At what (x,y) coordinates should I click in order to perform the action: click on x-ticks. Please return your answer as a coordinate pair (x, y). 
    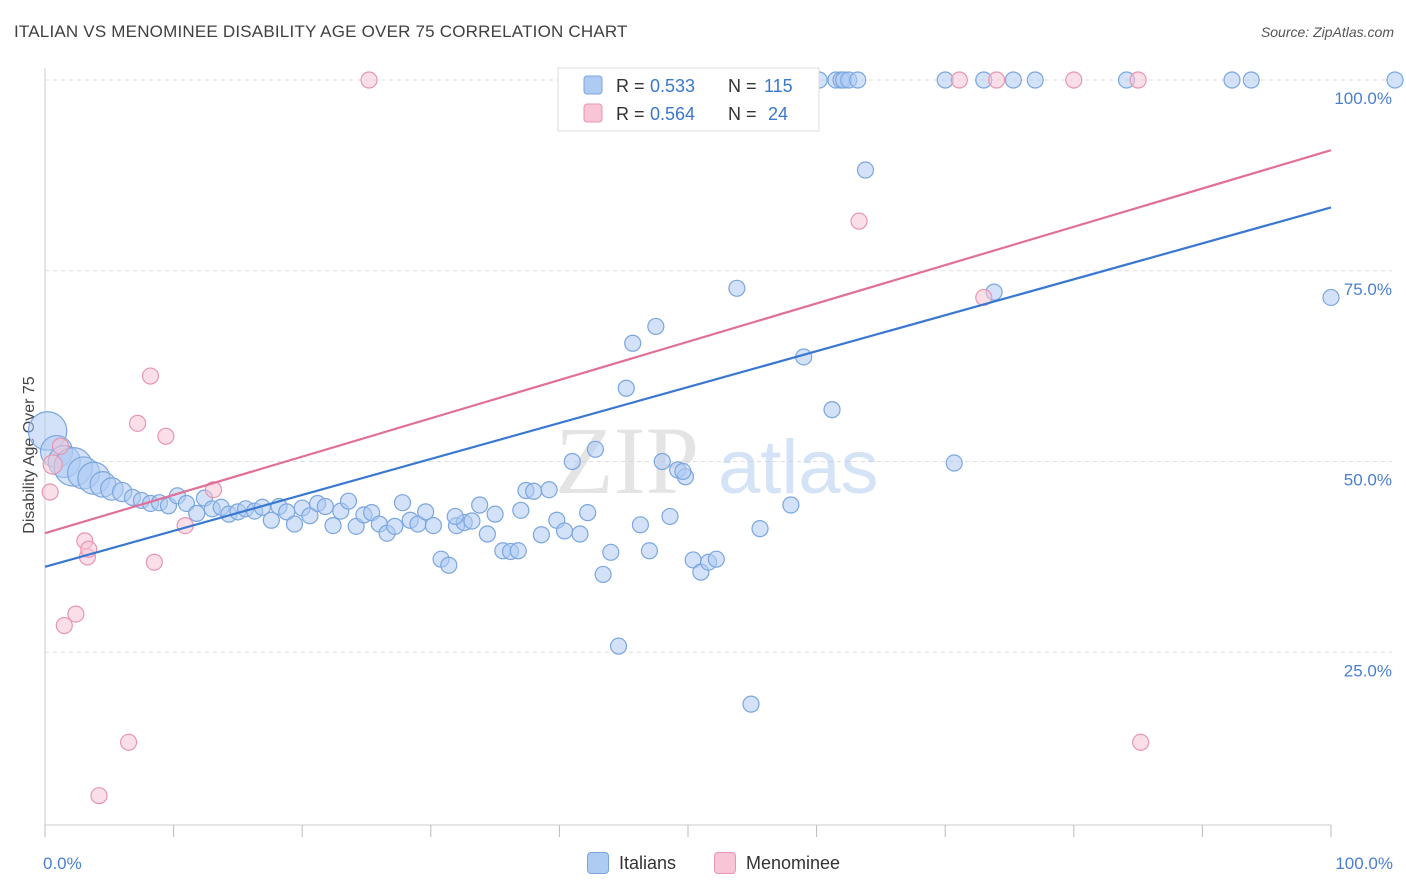
    Looking at the image, I should click on (688, 831).